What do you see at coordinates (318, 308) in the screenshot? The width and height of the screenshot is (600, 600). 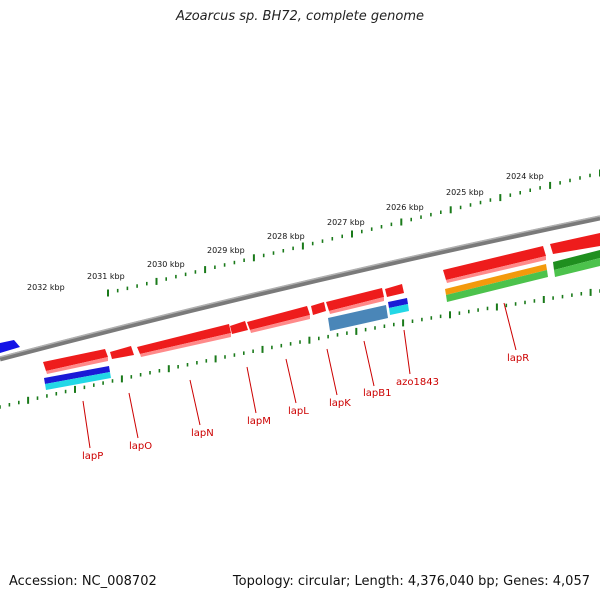 I see `gene-lapK-arrow` at bounding box center [318, 308].